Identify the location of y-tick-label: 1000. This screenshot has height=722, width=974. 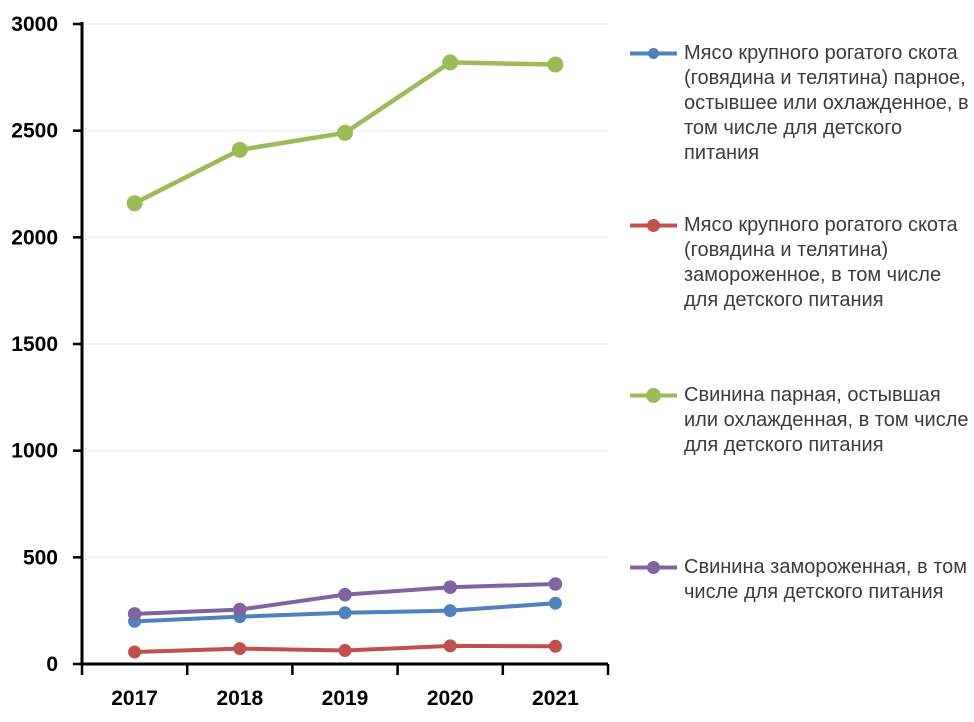
(34, 451).